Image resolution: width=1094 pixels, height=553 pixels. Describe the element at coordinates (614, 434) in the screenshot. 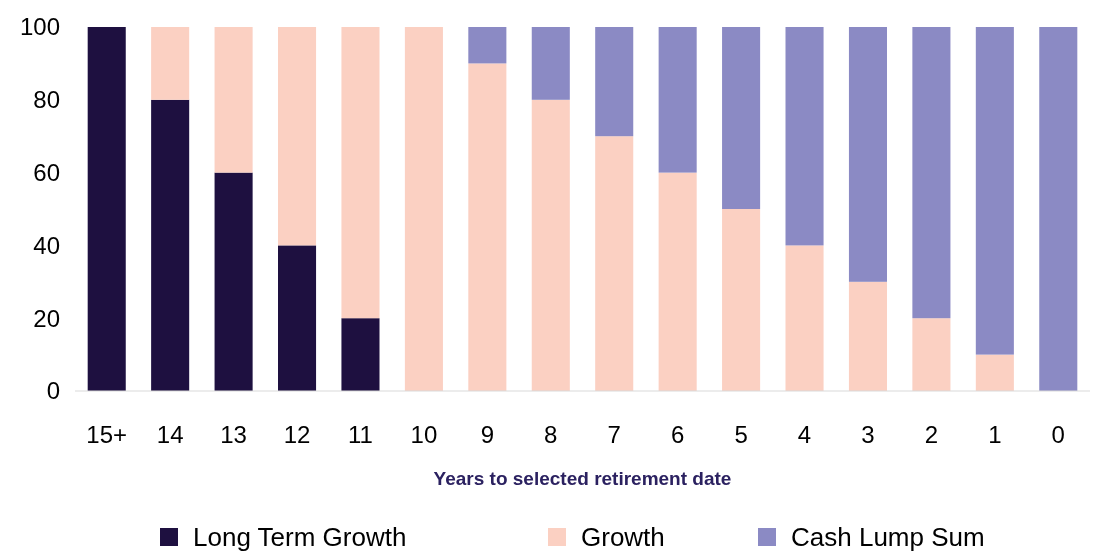

I see `x-tick-label: 7` at that location.